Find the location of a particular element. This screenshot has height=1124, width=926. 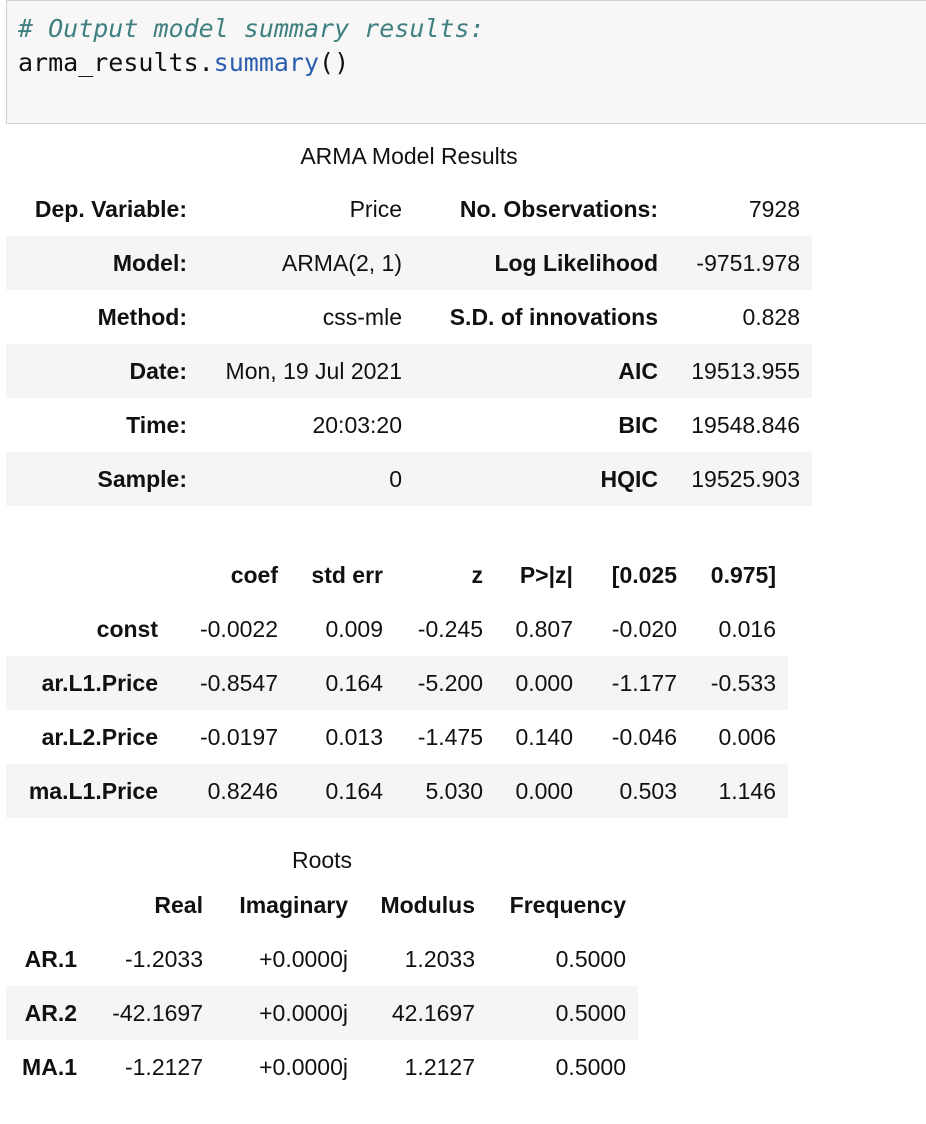

table-cell: 0.503 is located at coordinates (648, 790).